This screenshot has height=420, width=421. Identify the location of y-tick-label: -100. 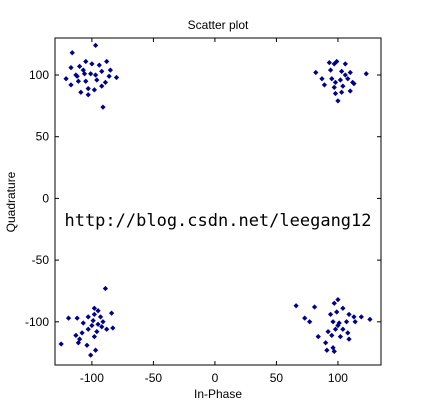
(37, 322).